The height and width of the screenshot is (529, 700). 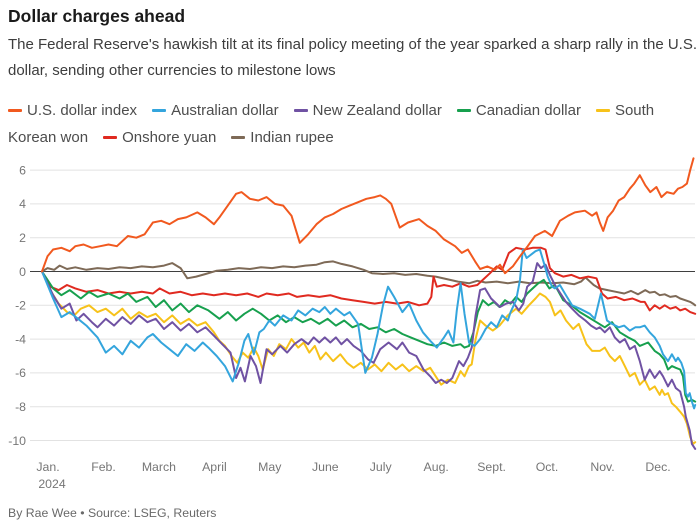 I want to click on y-tick-label: -6, so click(x=20, y=373).